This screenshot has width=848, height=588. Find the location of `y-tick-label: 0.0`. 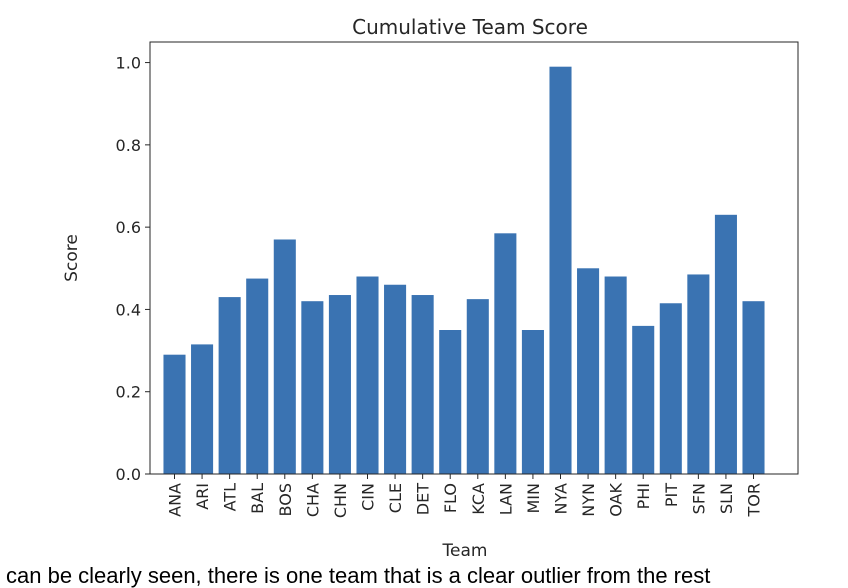

y-tick-label: 0.0 is located at coordinates (128, 474).